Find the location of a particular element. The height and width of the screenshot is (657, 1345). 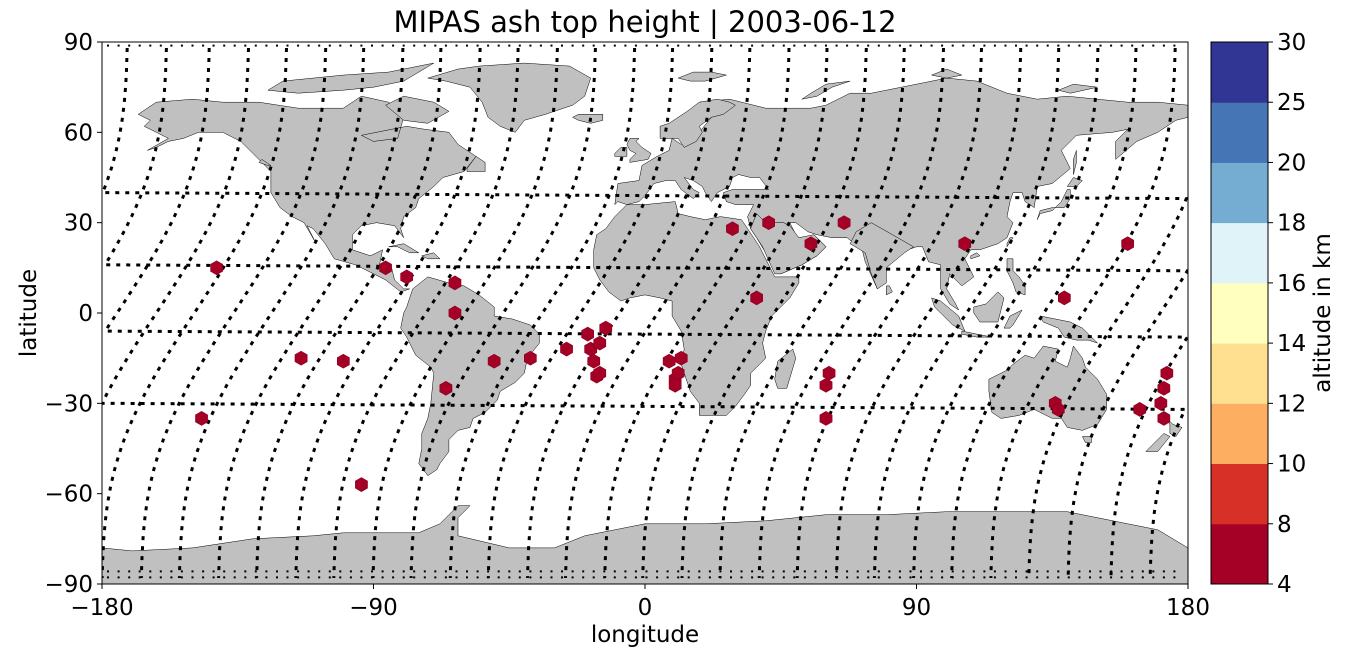

x-tick-label: 0 is located at coordinates (645, 608).